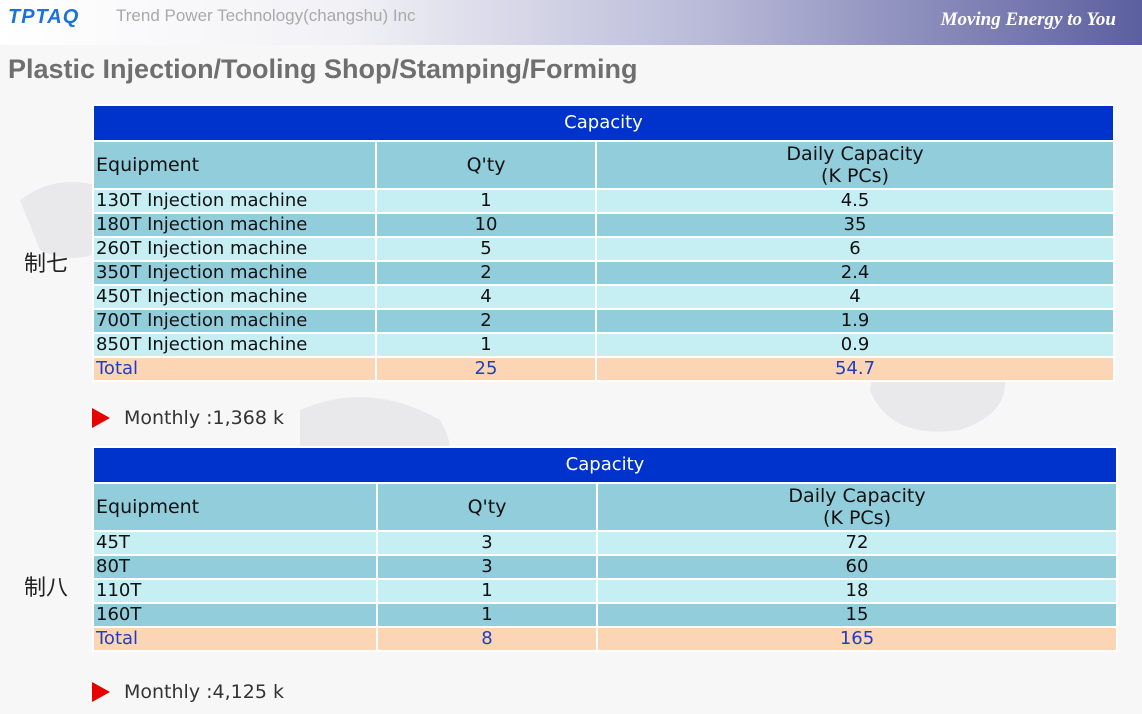 This screenshot has height=714, width=1142. I want to click on cell-daily: 4.5, so click(855, 201).